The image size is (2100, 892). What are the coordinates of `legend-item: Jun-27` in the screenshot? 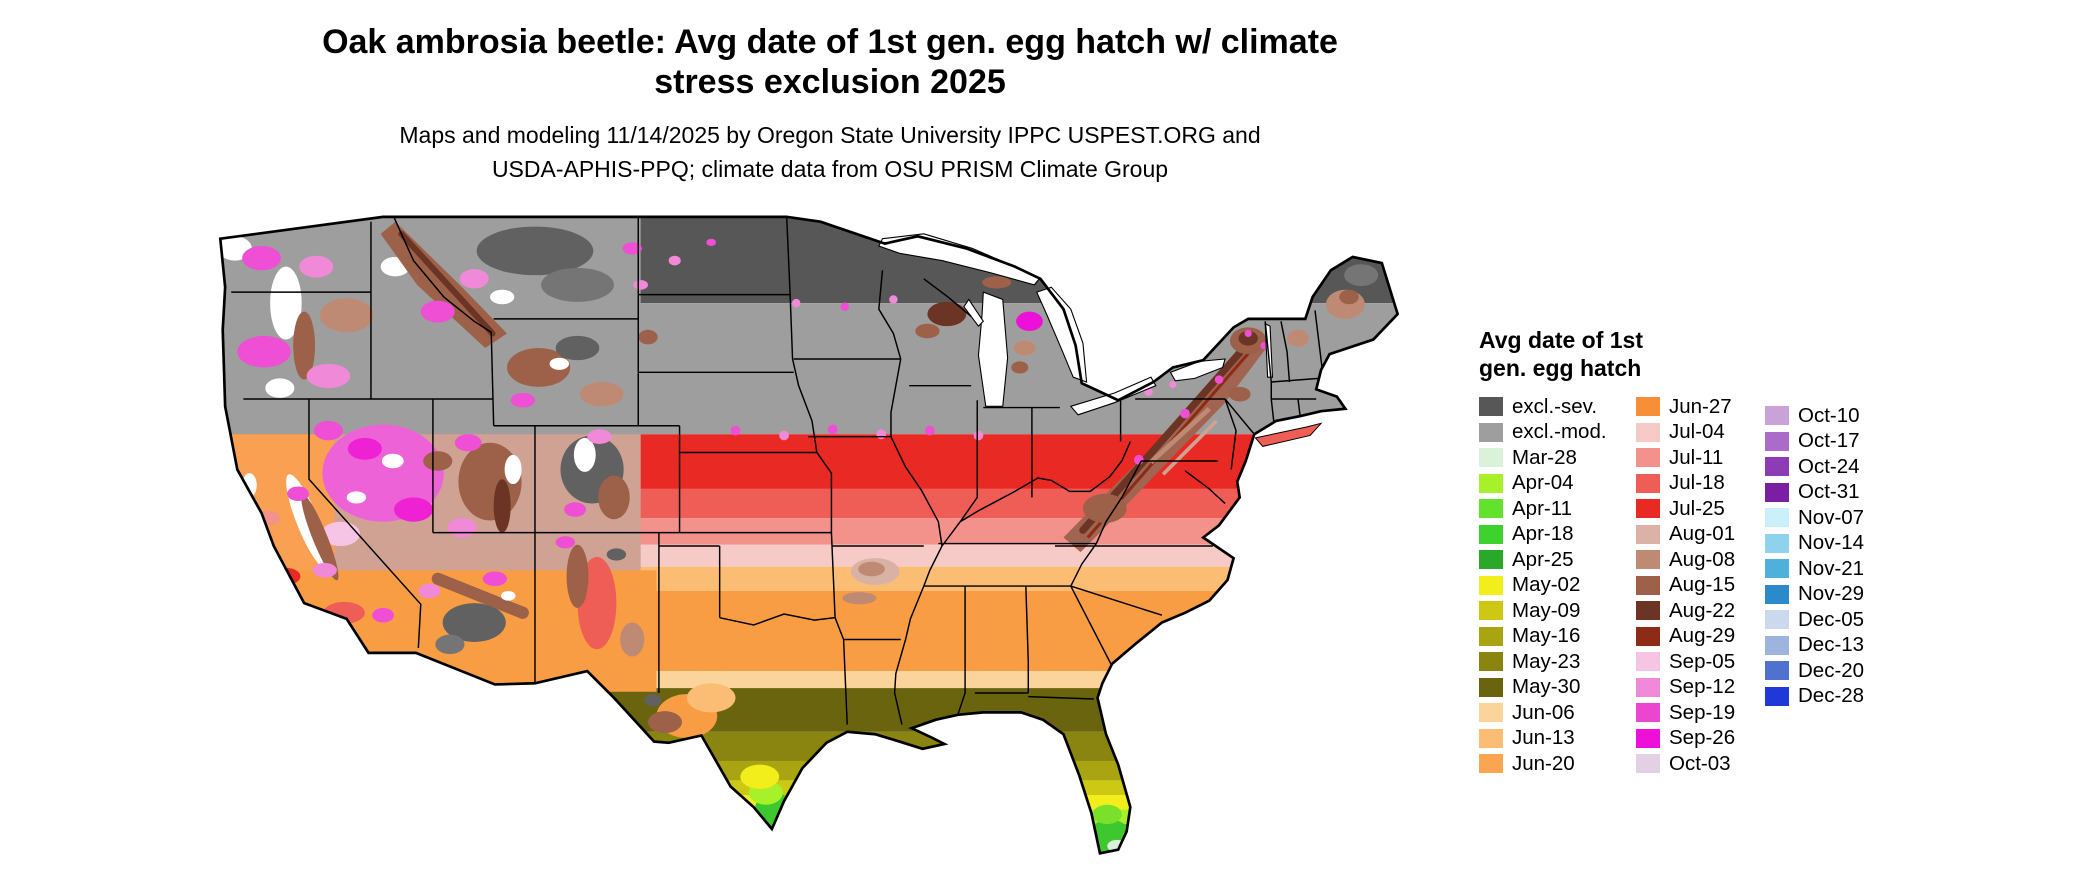 It's located at (1700, 407).